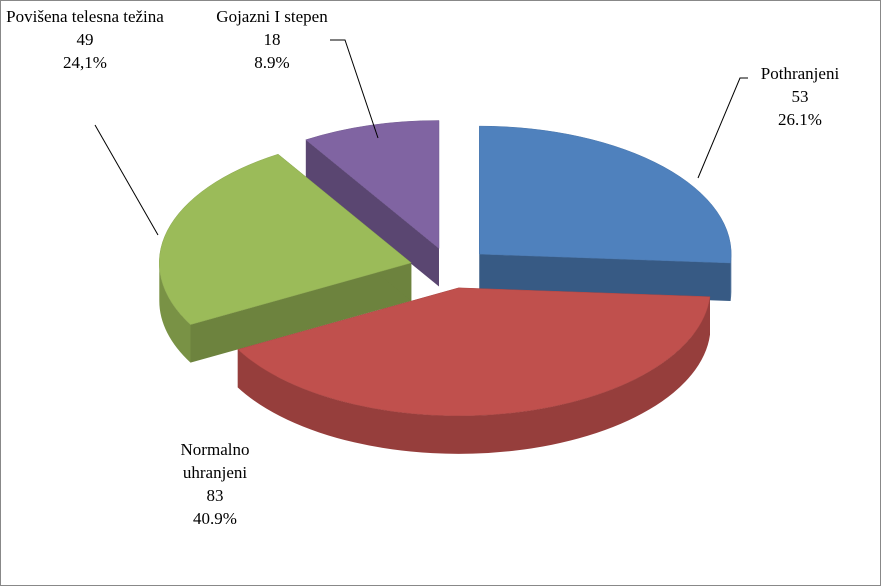 The width and height of the screenshot is (881, 586). I want to click on value-label: 18, so click(272, 39).